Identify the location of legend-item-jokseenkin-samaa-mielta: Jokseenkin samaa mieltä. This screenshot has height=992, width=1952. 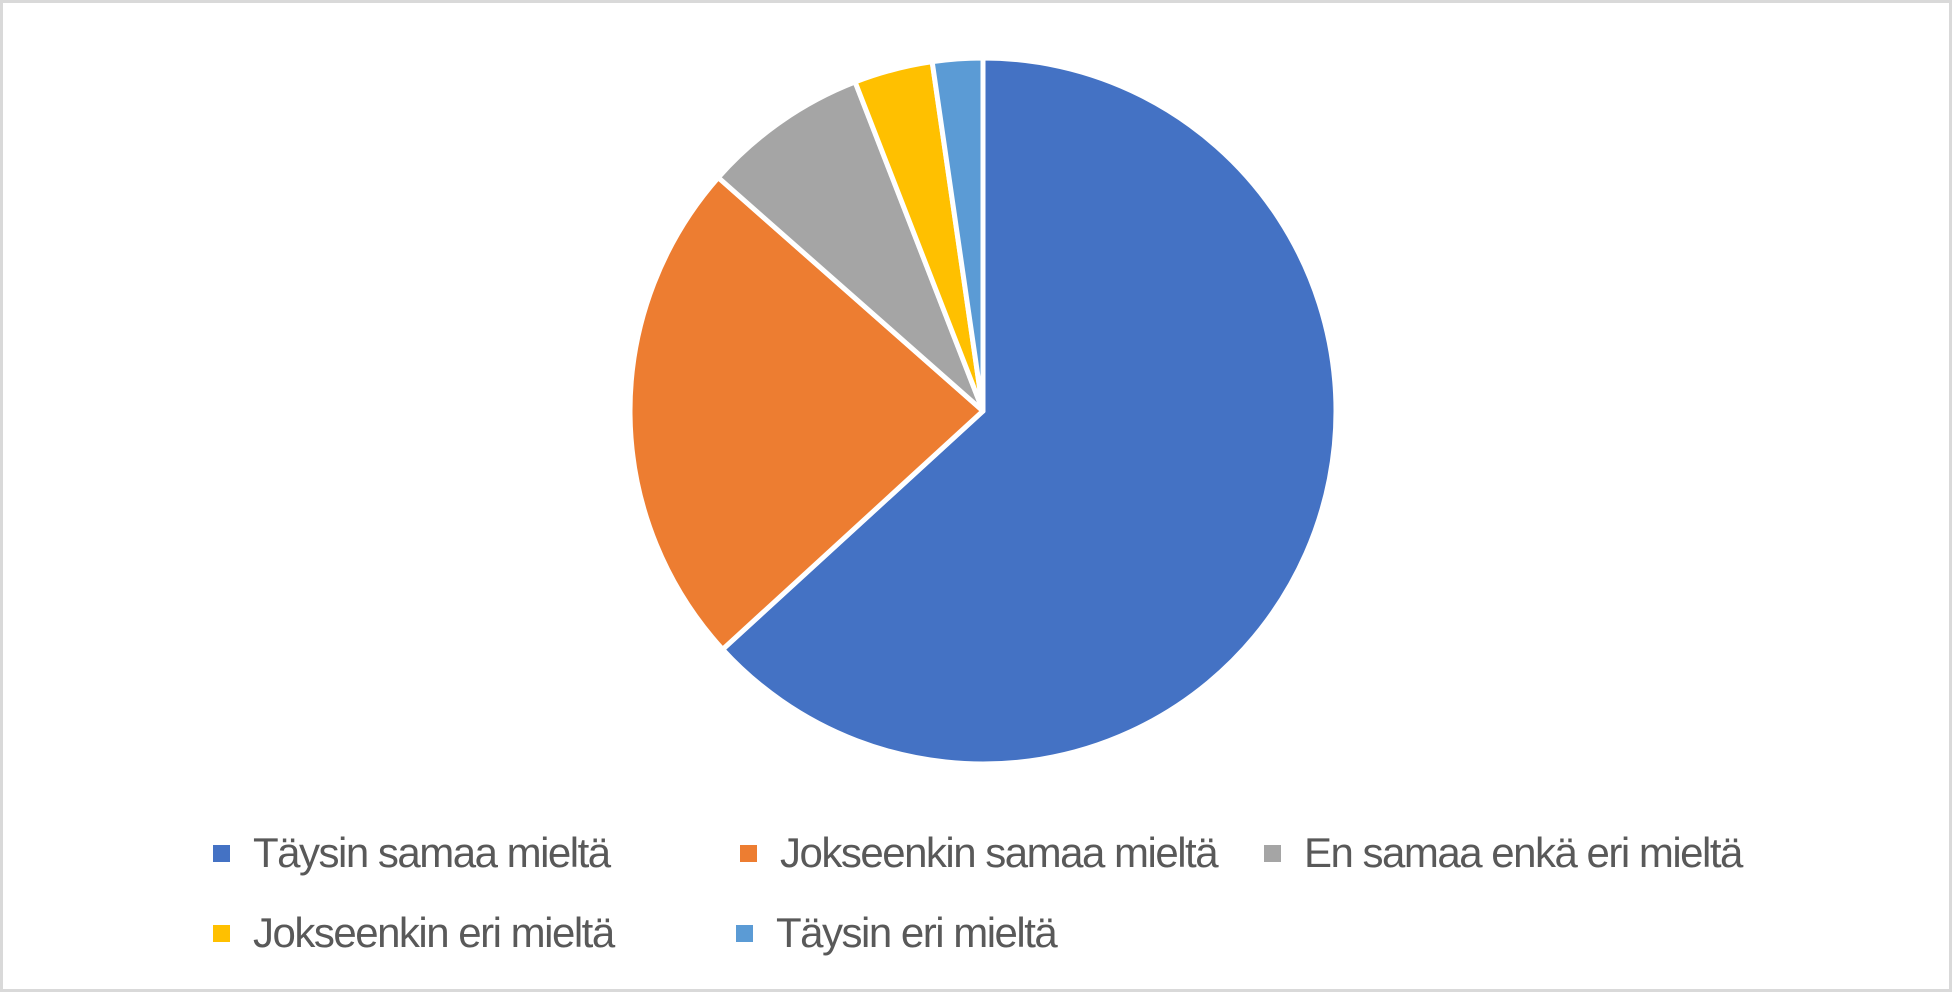
(979, 853).